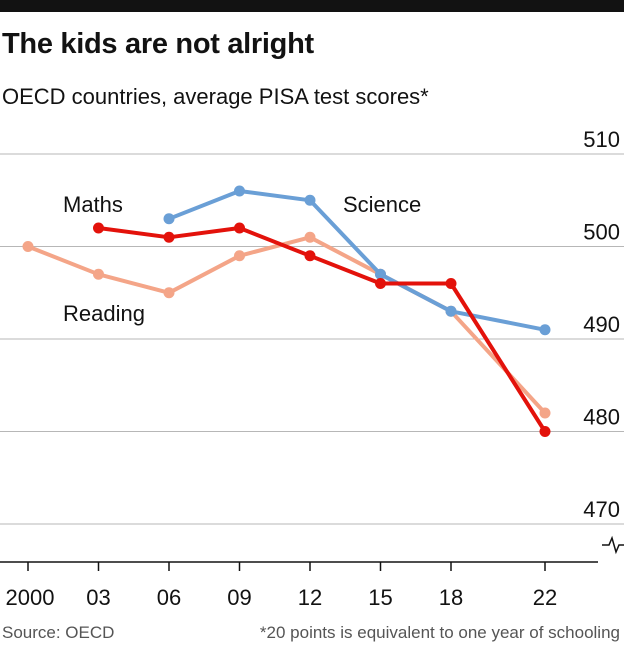  Describe the element at coordinates (30, 597) in the screenshot. I see `x-tick-label-2000: 2000` at that location.